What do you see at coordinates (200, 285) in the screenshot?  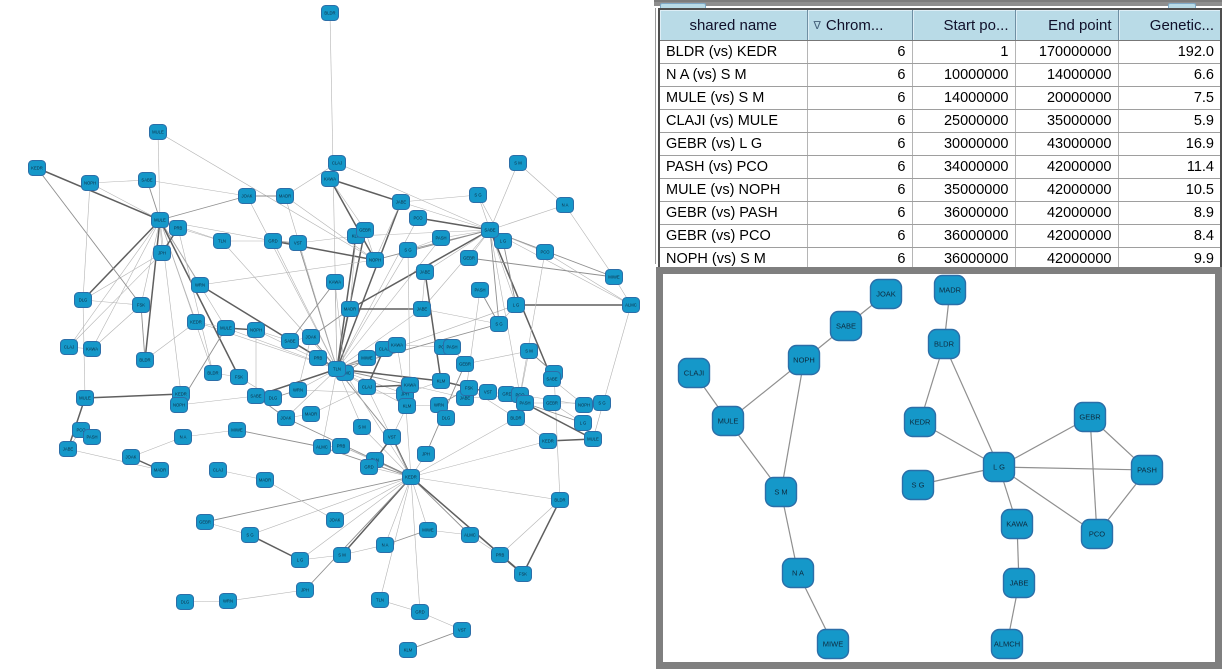 I see `network-node: WRN` at bounding box center [200, 285].